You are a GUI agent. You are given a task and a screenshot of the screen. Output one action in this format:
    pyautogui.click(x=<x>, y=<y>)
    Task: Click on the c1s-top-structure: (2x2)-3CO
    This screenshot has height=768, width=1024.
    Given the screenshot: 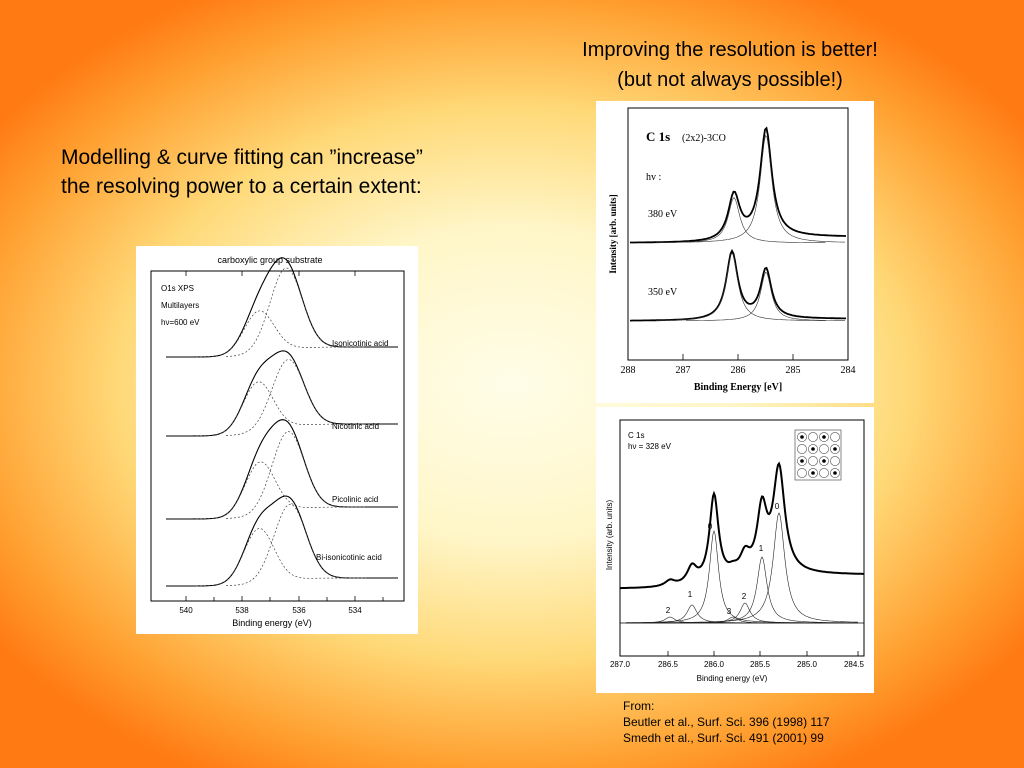 What is the action you would take?
    pyautogui.click(x=704, y=138)
    